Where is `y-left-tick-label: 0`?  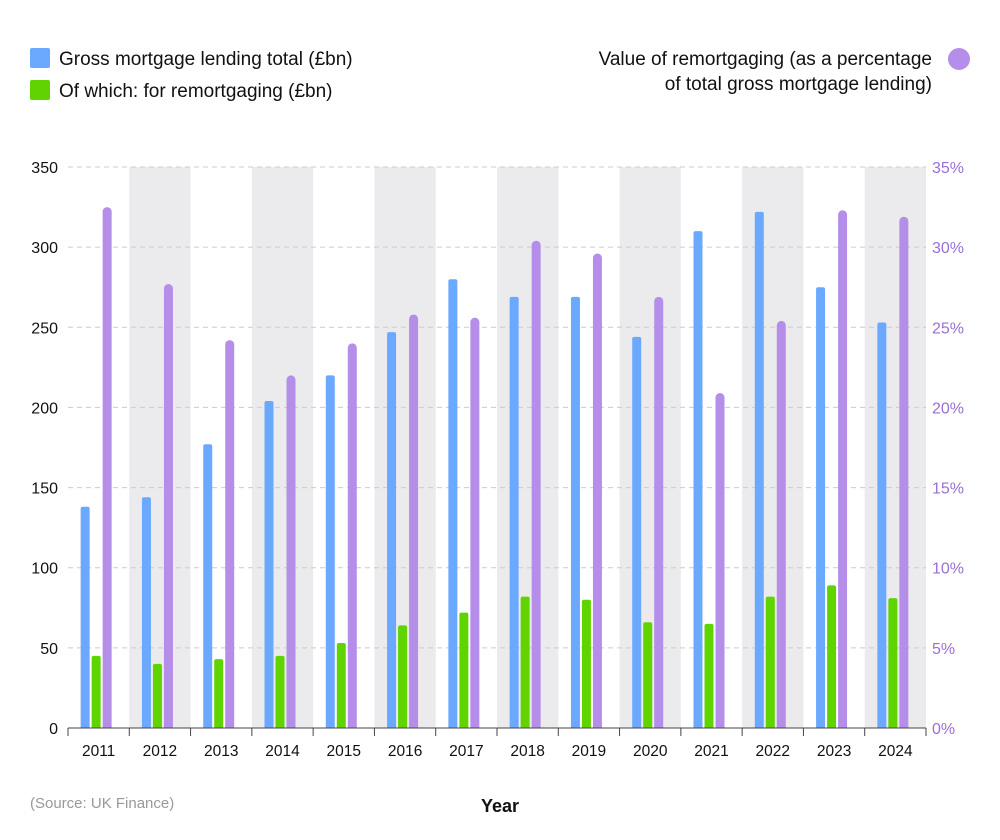
y-left-tick-label: 0 is located at coordinates (53, 729).